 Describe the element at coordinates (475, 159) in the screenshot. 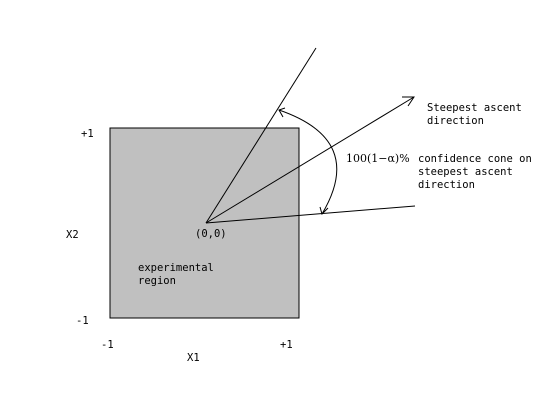

I see `cone-label-line1: confidence cone on` at that location.